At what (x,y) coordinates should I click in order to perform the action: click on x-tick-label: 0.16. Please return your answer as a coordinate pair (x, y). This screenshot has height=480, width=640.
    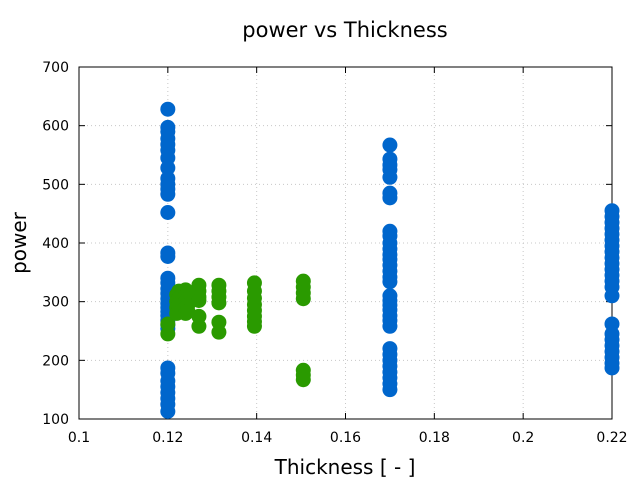
    Looking at the image, I should click on (345, 438).